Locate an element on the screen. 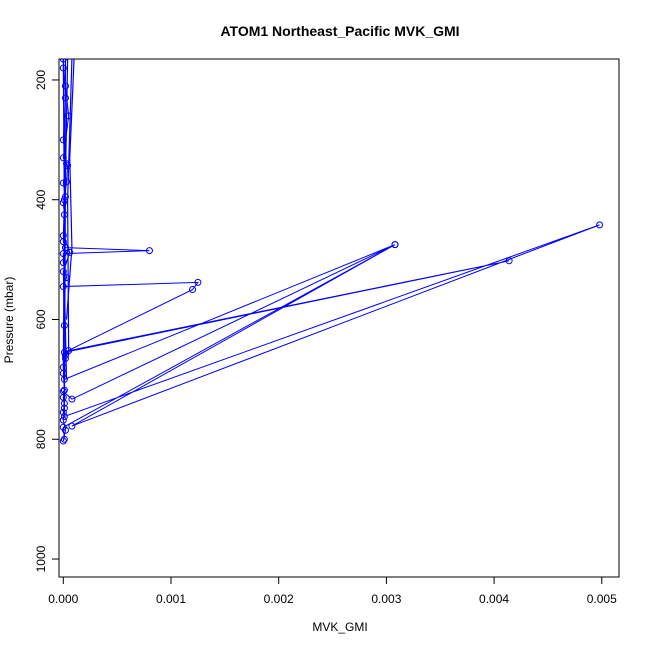 This screenshot has height=650, width=650. x-tick-label: 0.004 is located at coordinates (494, 599).